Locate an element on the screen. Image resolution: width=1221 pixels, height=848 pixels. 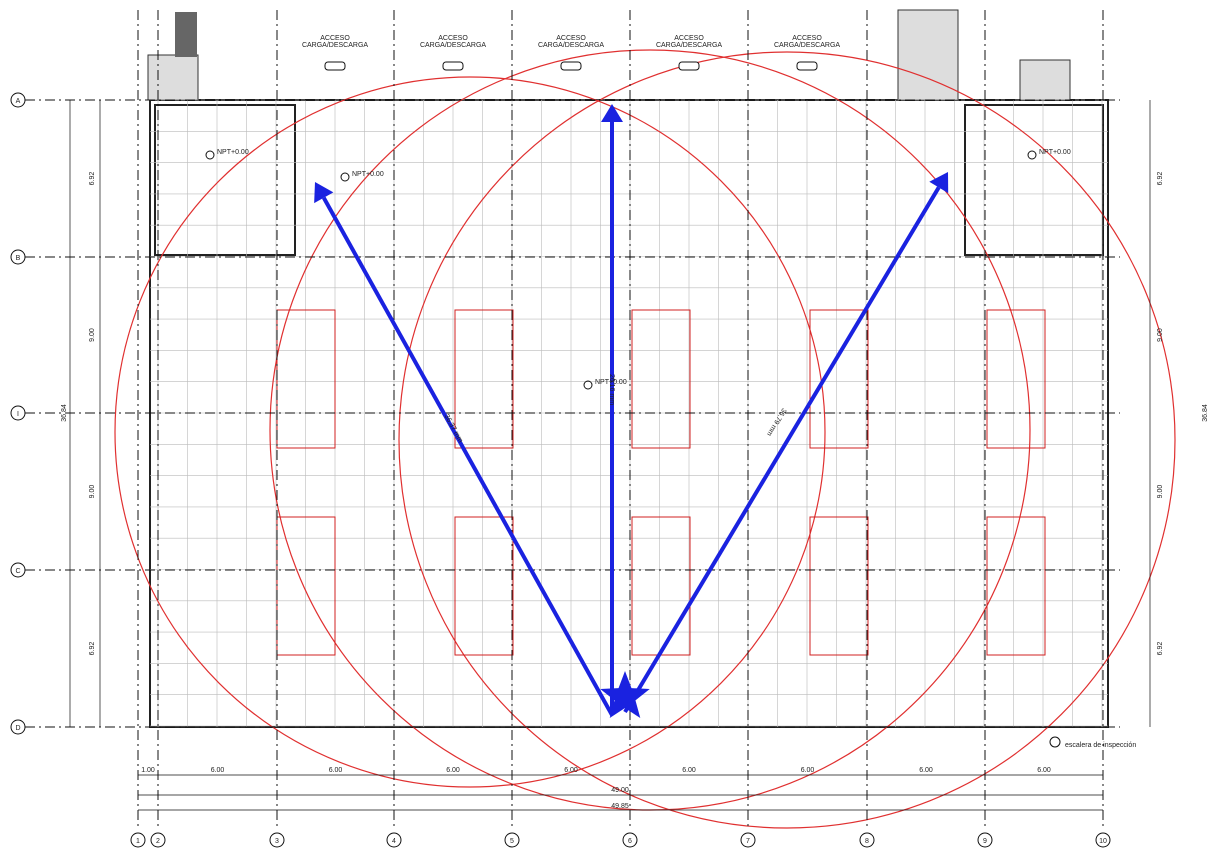
grid-col-label: 4 is located at coordinates (394, 841).